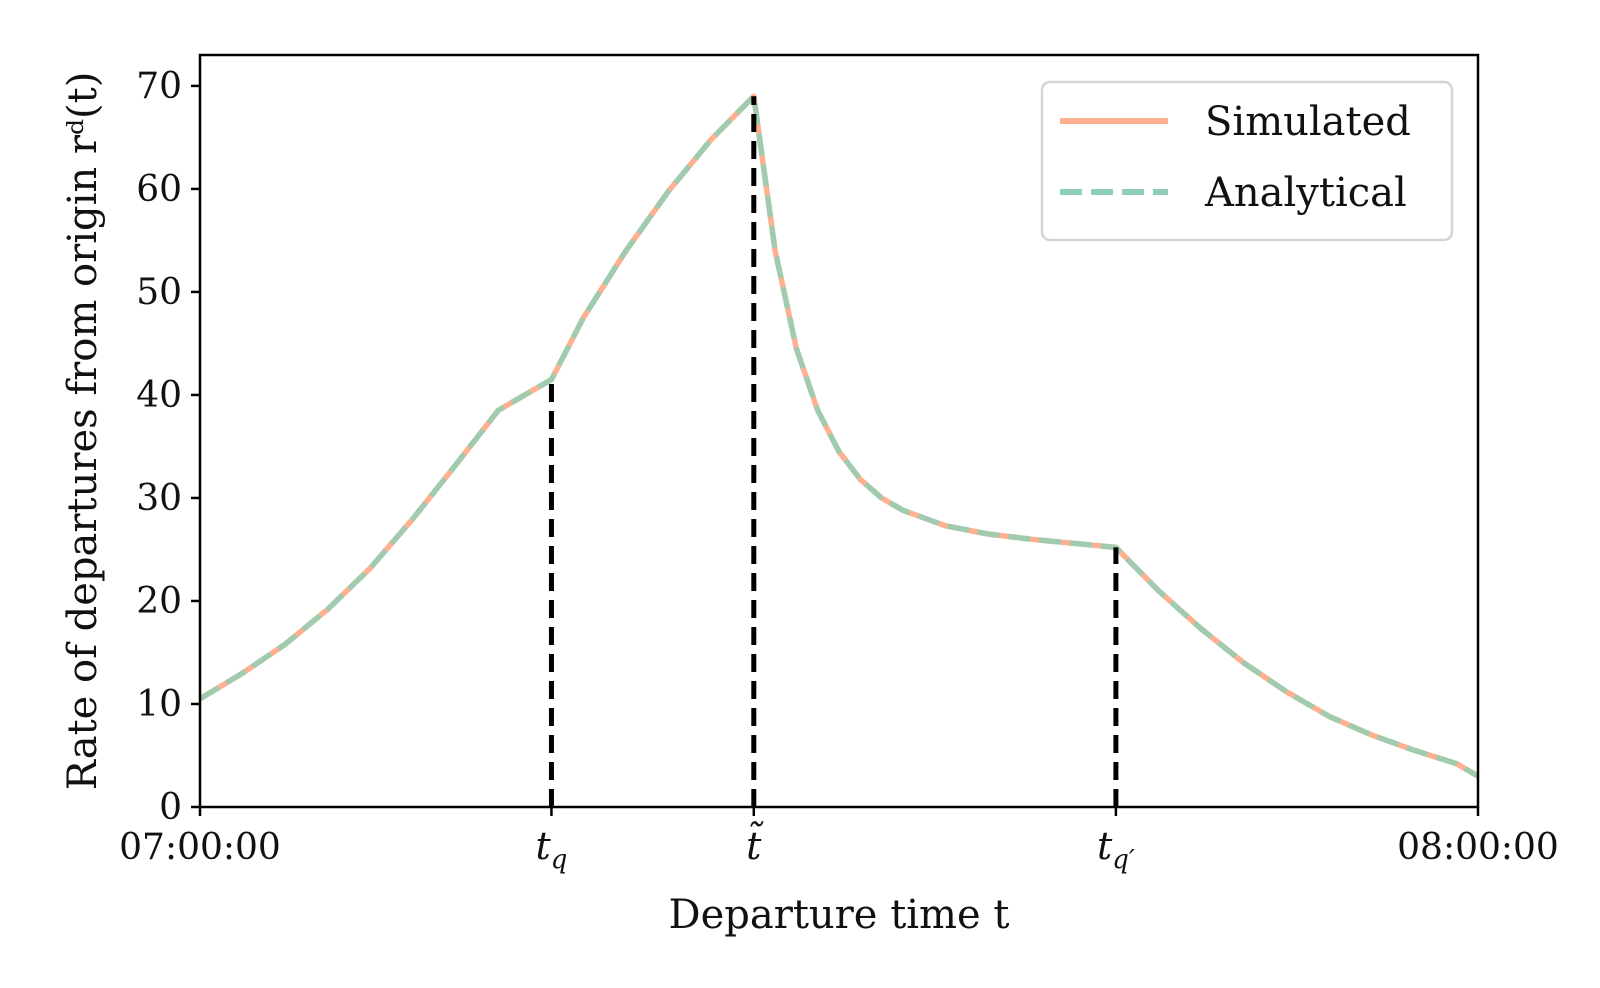 This screenshot has height=988, width=1600. Describe the element at coordinates (1116, 849) in the screenshot. I see `x-tick-label-marker: tq′` at that location.